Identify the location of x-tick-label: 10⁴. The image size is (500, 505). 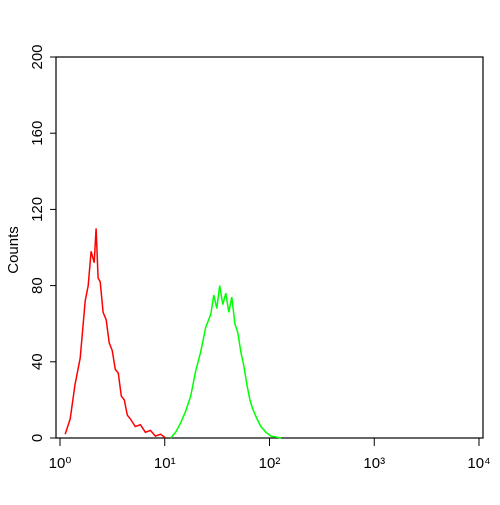
(478, 463).